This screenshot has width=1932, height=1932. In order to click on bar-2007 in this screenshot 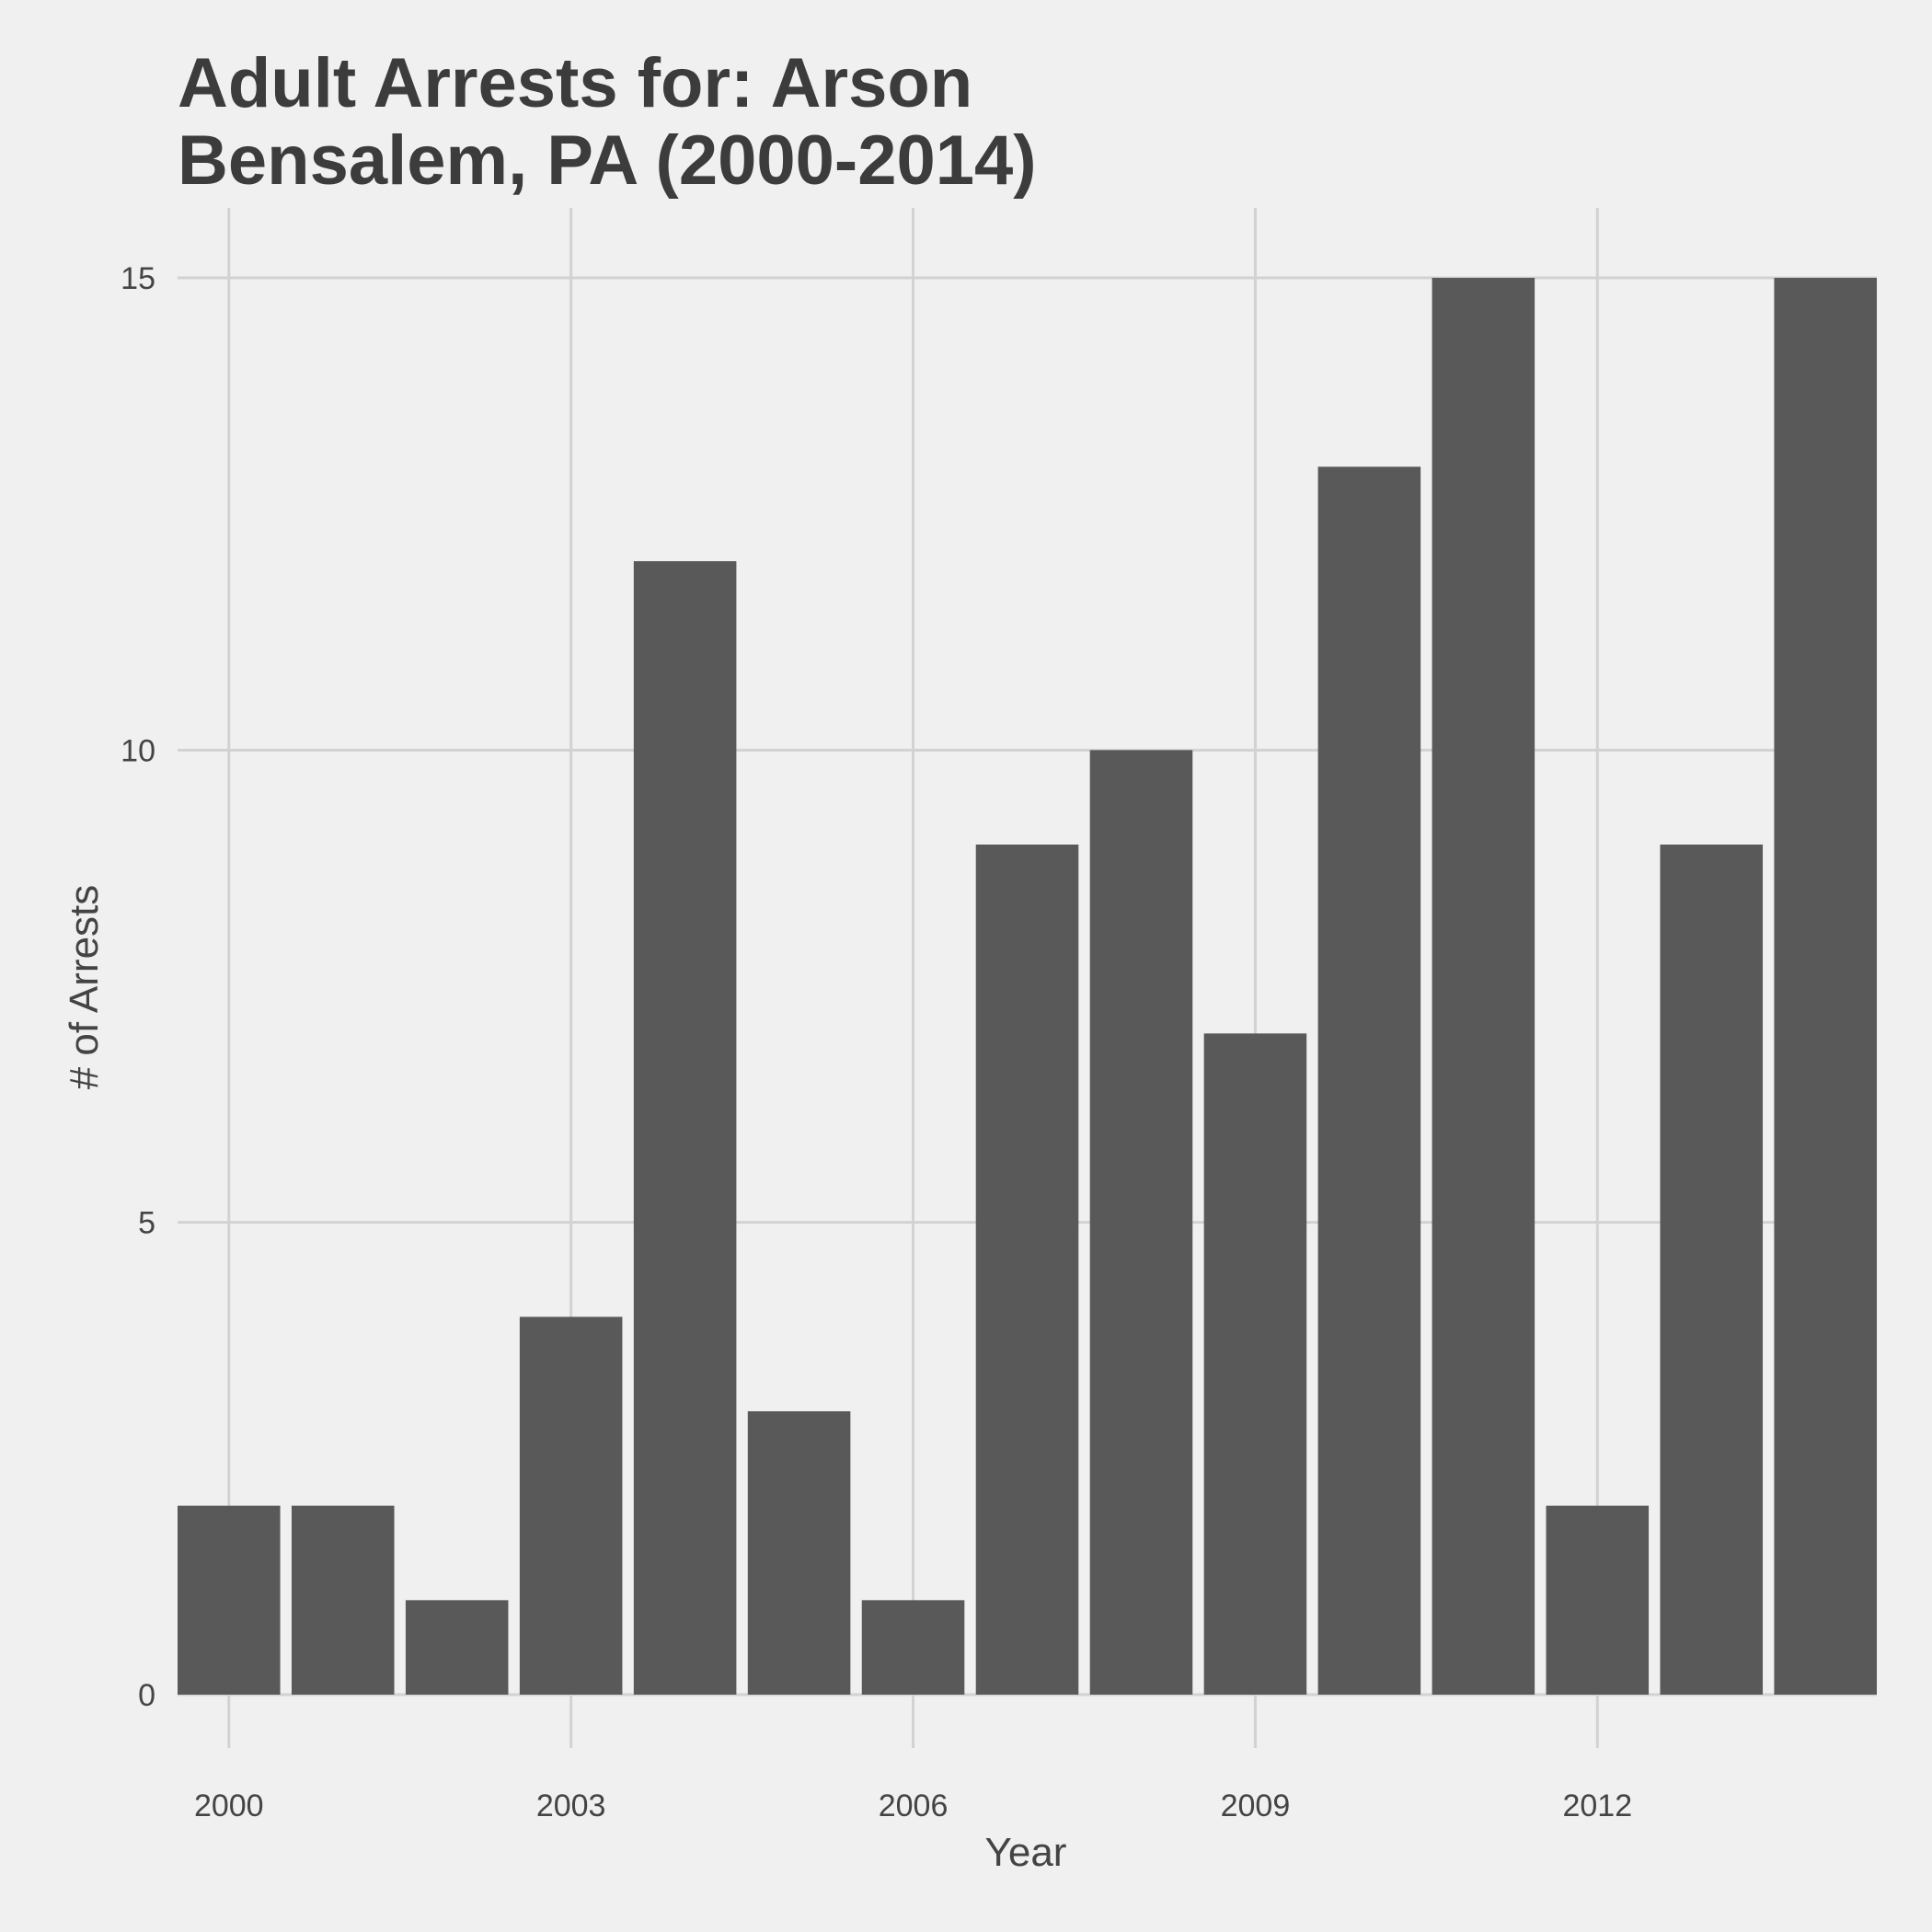, I will do `click(1027, 1270)`.